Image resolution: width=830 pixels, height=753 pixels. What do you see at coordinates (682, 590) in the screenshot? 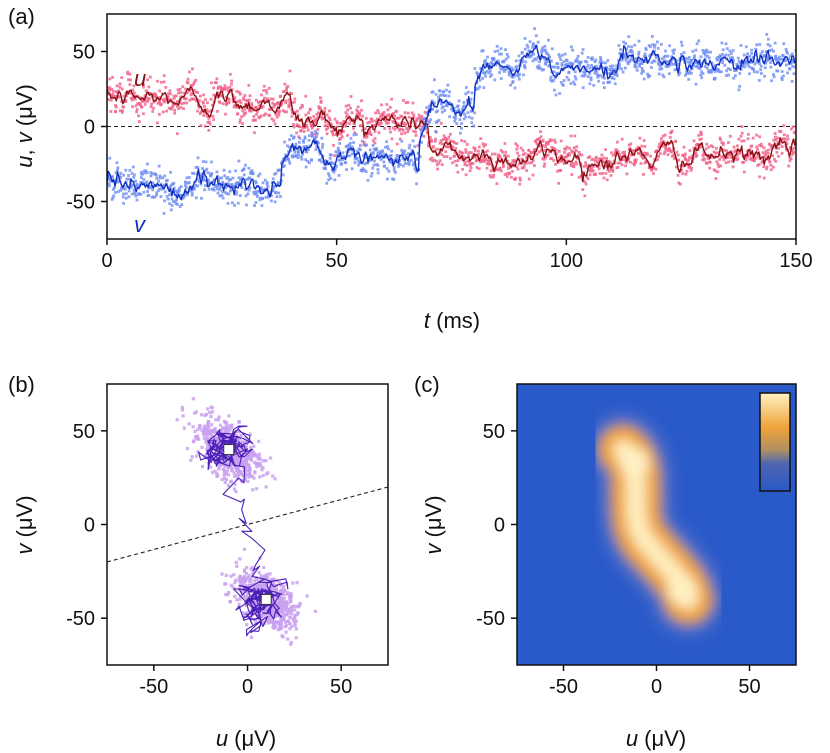
I see `density-peak-bottom` at bounding box center [682, 590].